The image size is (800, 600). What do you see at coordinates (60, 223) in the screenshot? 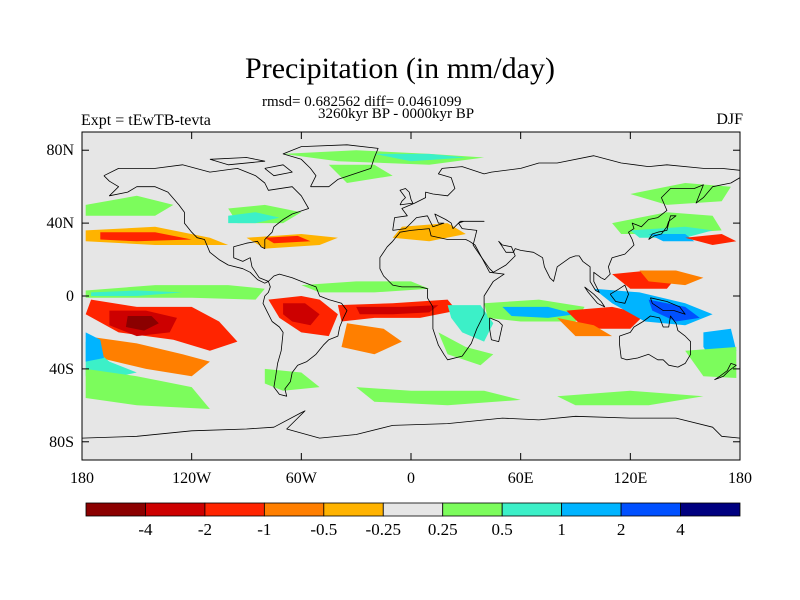
I see `lat-tick-label: 40N` at bounding box center [60, 223].